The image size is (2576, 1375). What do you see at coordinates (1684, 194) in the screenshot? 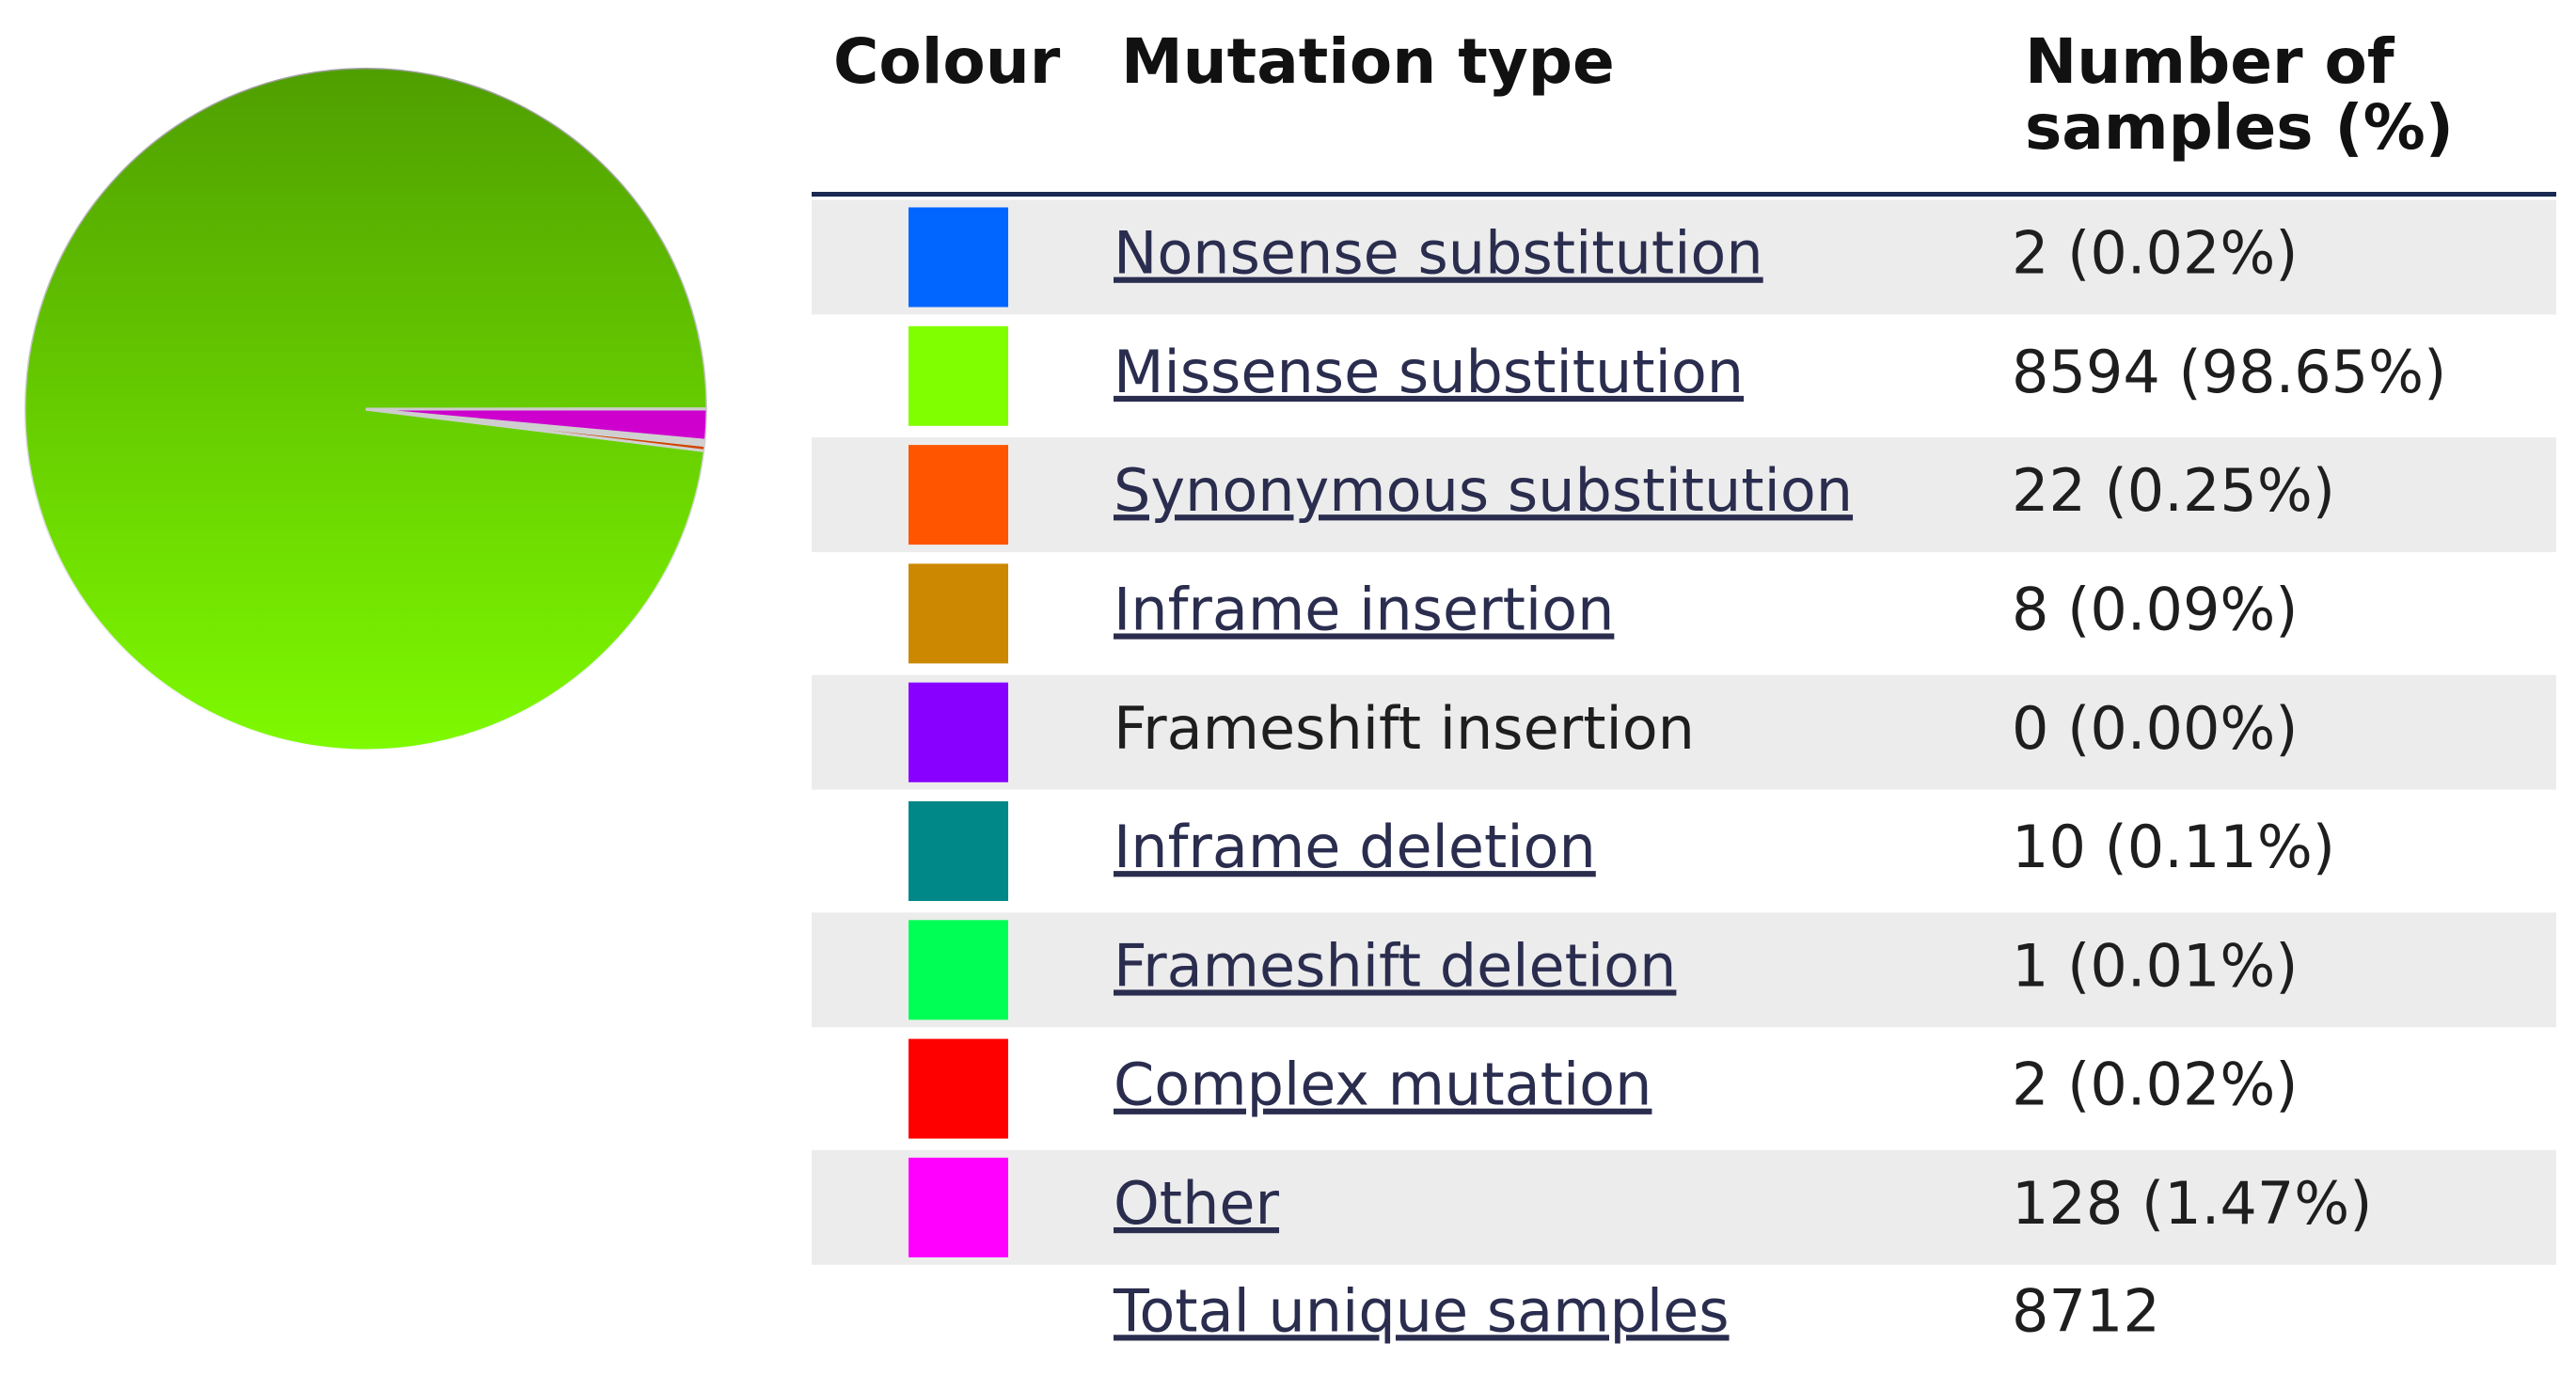
I see `header-rule` at bounding box center [1684, 194].